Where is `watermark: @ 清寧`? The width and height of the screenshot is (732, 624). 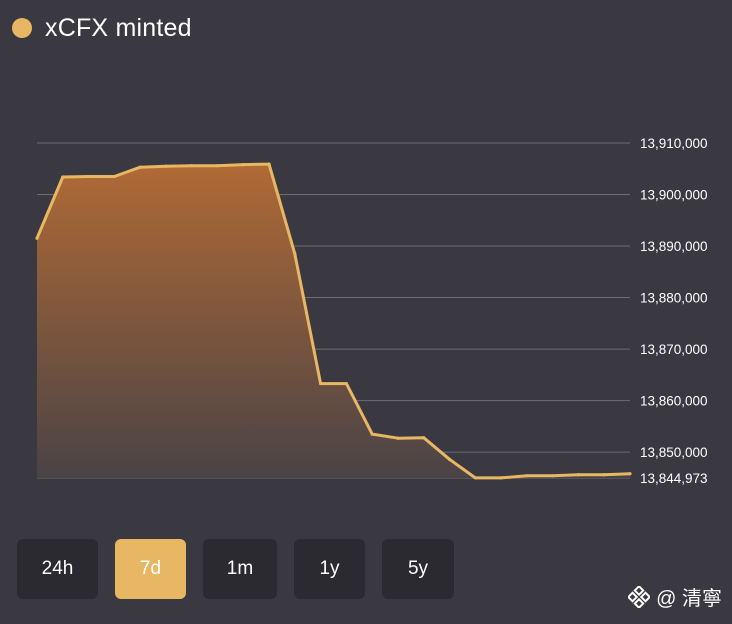
watermark: @ 清寧 is located at coordinates (675, 596).